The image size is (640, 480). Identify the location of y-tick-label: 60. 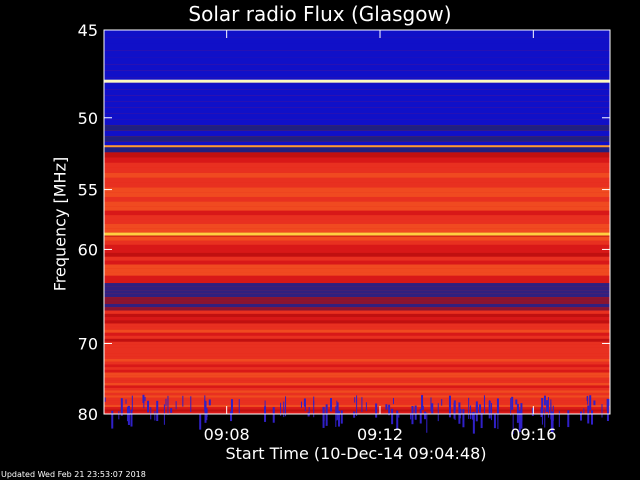
(88, 249).